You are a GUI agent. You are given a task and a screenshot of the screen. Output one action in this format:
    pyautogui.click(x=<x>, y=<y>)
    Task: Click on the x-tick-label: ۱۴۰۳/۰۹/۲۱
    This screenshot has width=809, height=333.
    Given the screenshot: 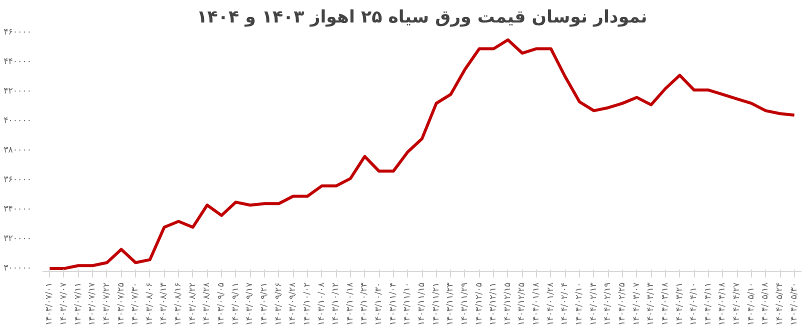 What is the action you would take?
    pyautogui.click(x=264, y=304)
    